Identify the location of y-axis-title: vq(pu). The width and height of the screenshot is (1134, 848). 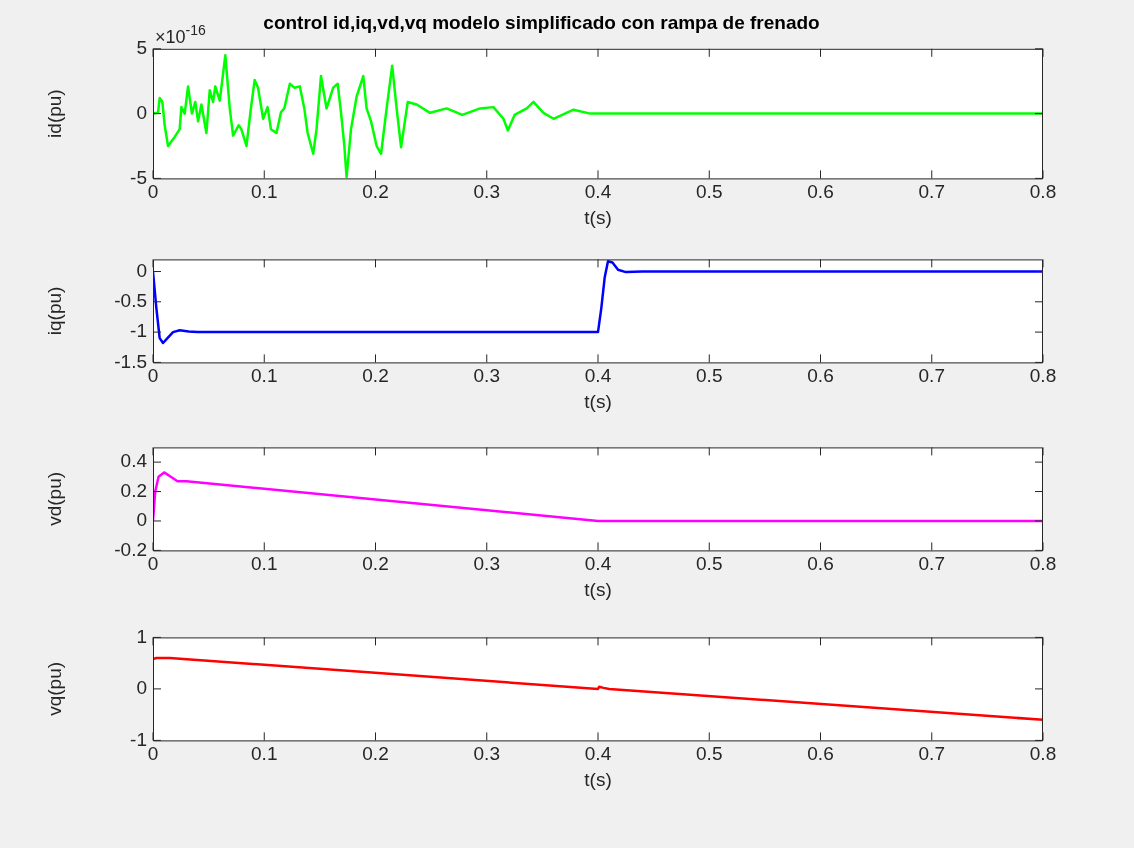
(54, 688).